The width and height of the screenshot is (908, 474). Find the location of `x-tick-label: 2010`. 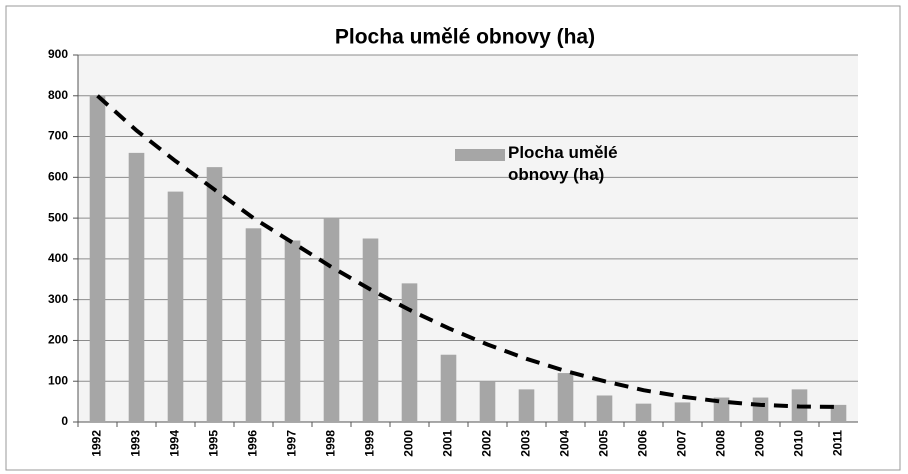

x-tick-label: 2010 is located at coordinates (799, 443).